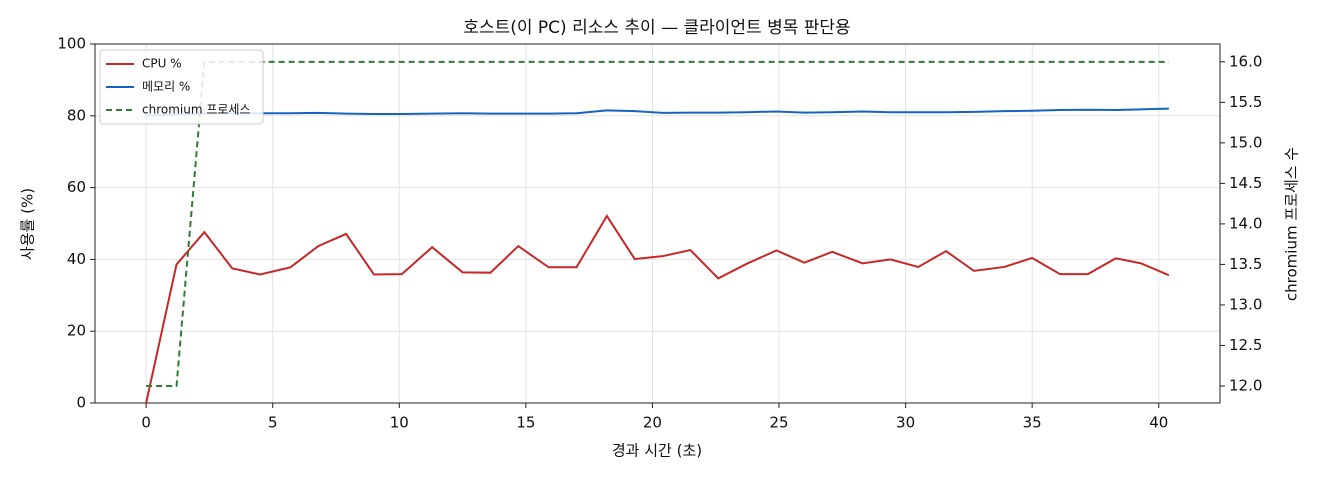 This screenshot has width=1320, height=480. I want to click on y2-axis-label: chromium 프로세스 수, so click(1292, 224).